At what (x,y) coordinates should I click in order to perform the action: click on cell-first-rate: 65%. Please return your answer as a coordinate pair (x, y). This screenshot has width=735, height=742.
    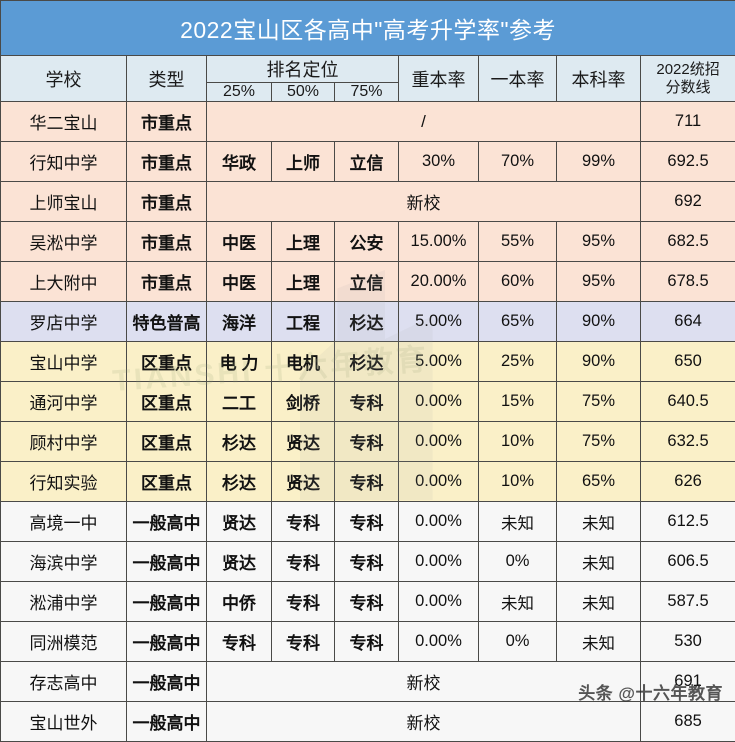
    Looking at the image, I should click on (518, 322).